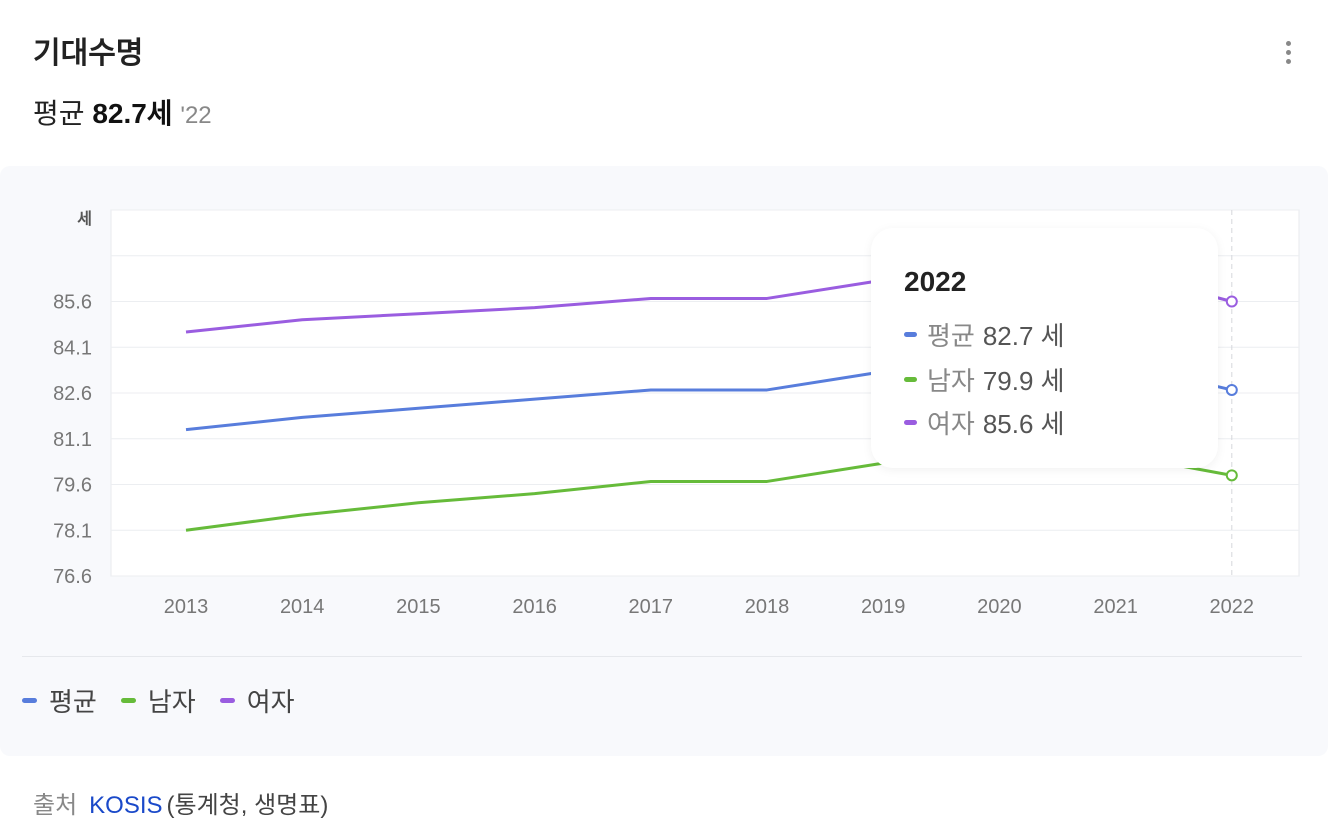 The height and width of the screenshot is (834, 1328). I want to click on legend-item-average: 평균, so click(59, 700).